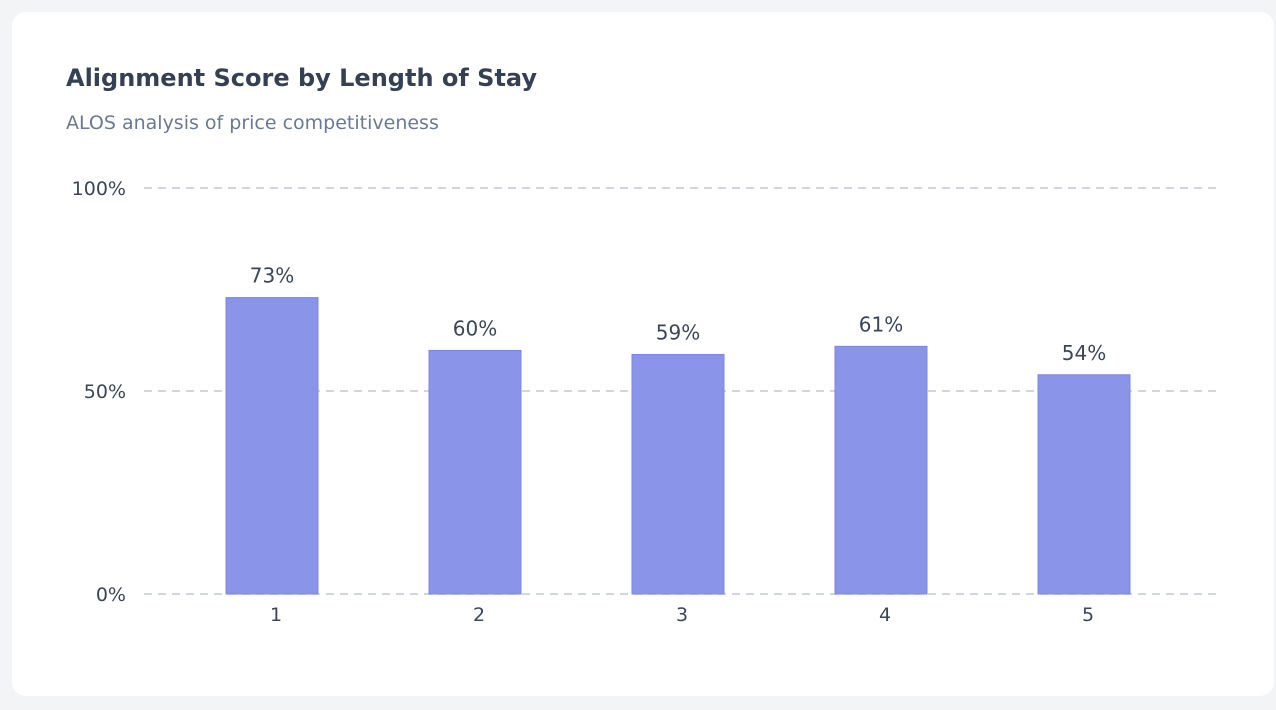  Describe the element at coordinates (105, 392) in the screenshot. I see `y-tick-label: 50%` at that location.